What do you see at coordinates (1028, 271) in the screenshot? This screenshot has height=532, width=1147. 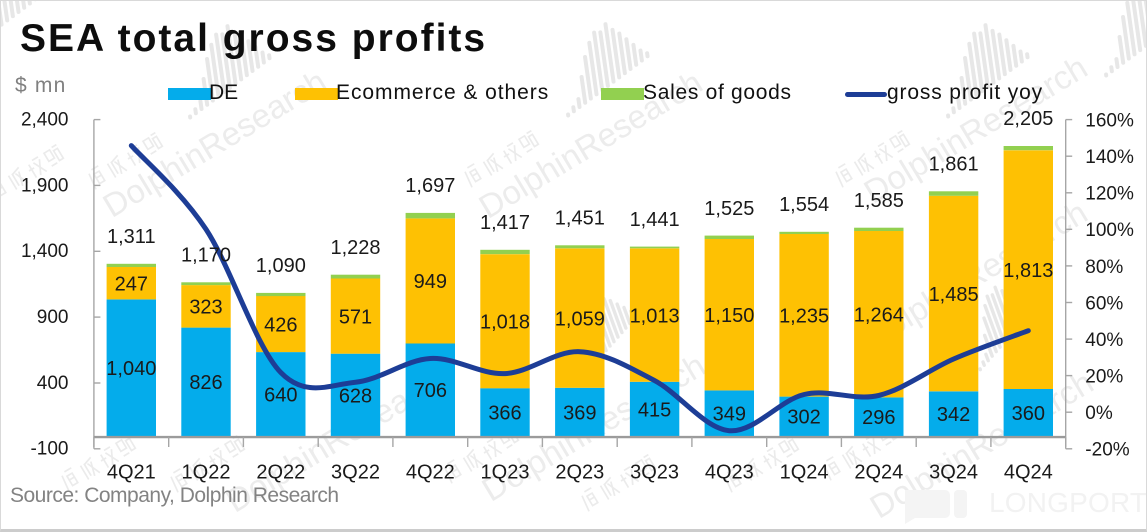 I see `svg-text: 1,813` at bounding box center [1028, 271].